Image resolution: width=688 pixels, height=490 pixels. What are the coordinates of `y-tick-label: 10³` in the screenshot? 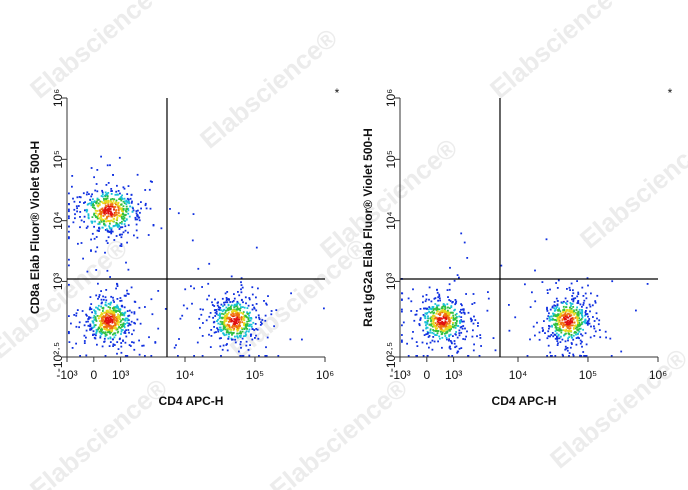 It's located at (391, 281).